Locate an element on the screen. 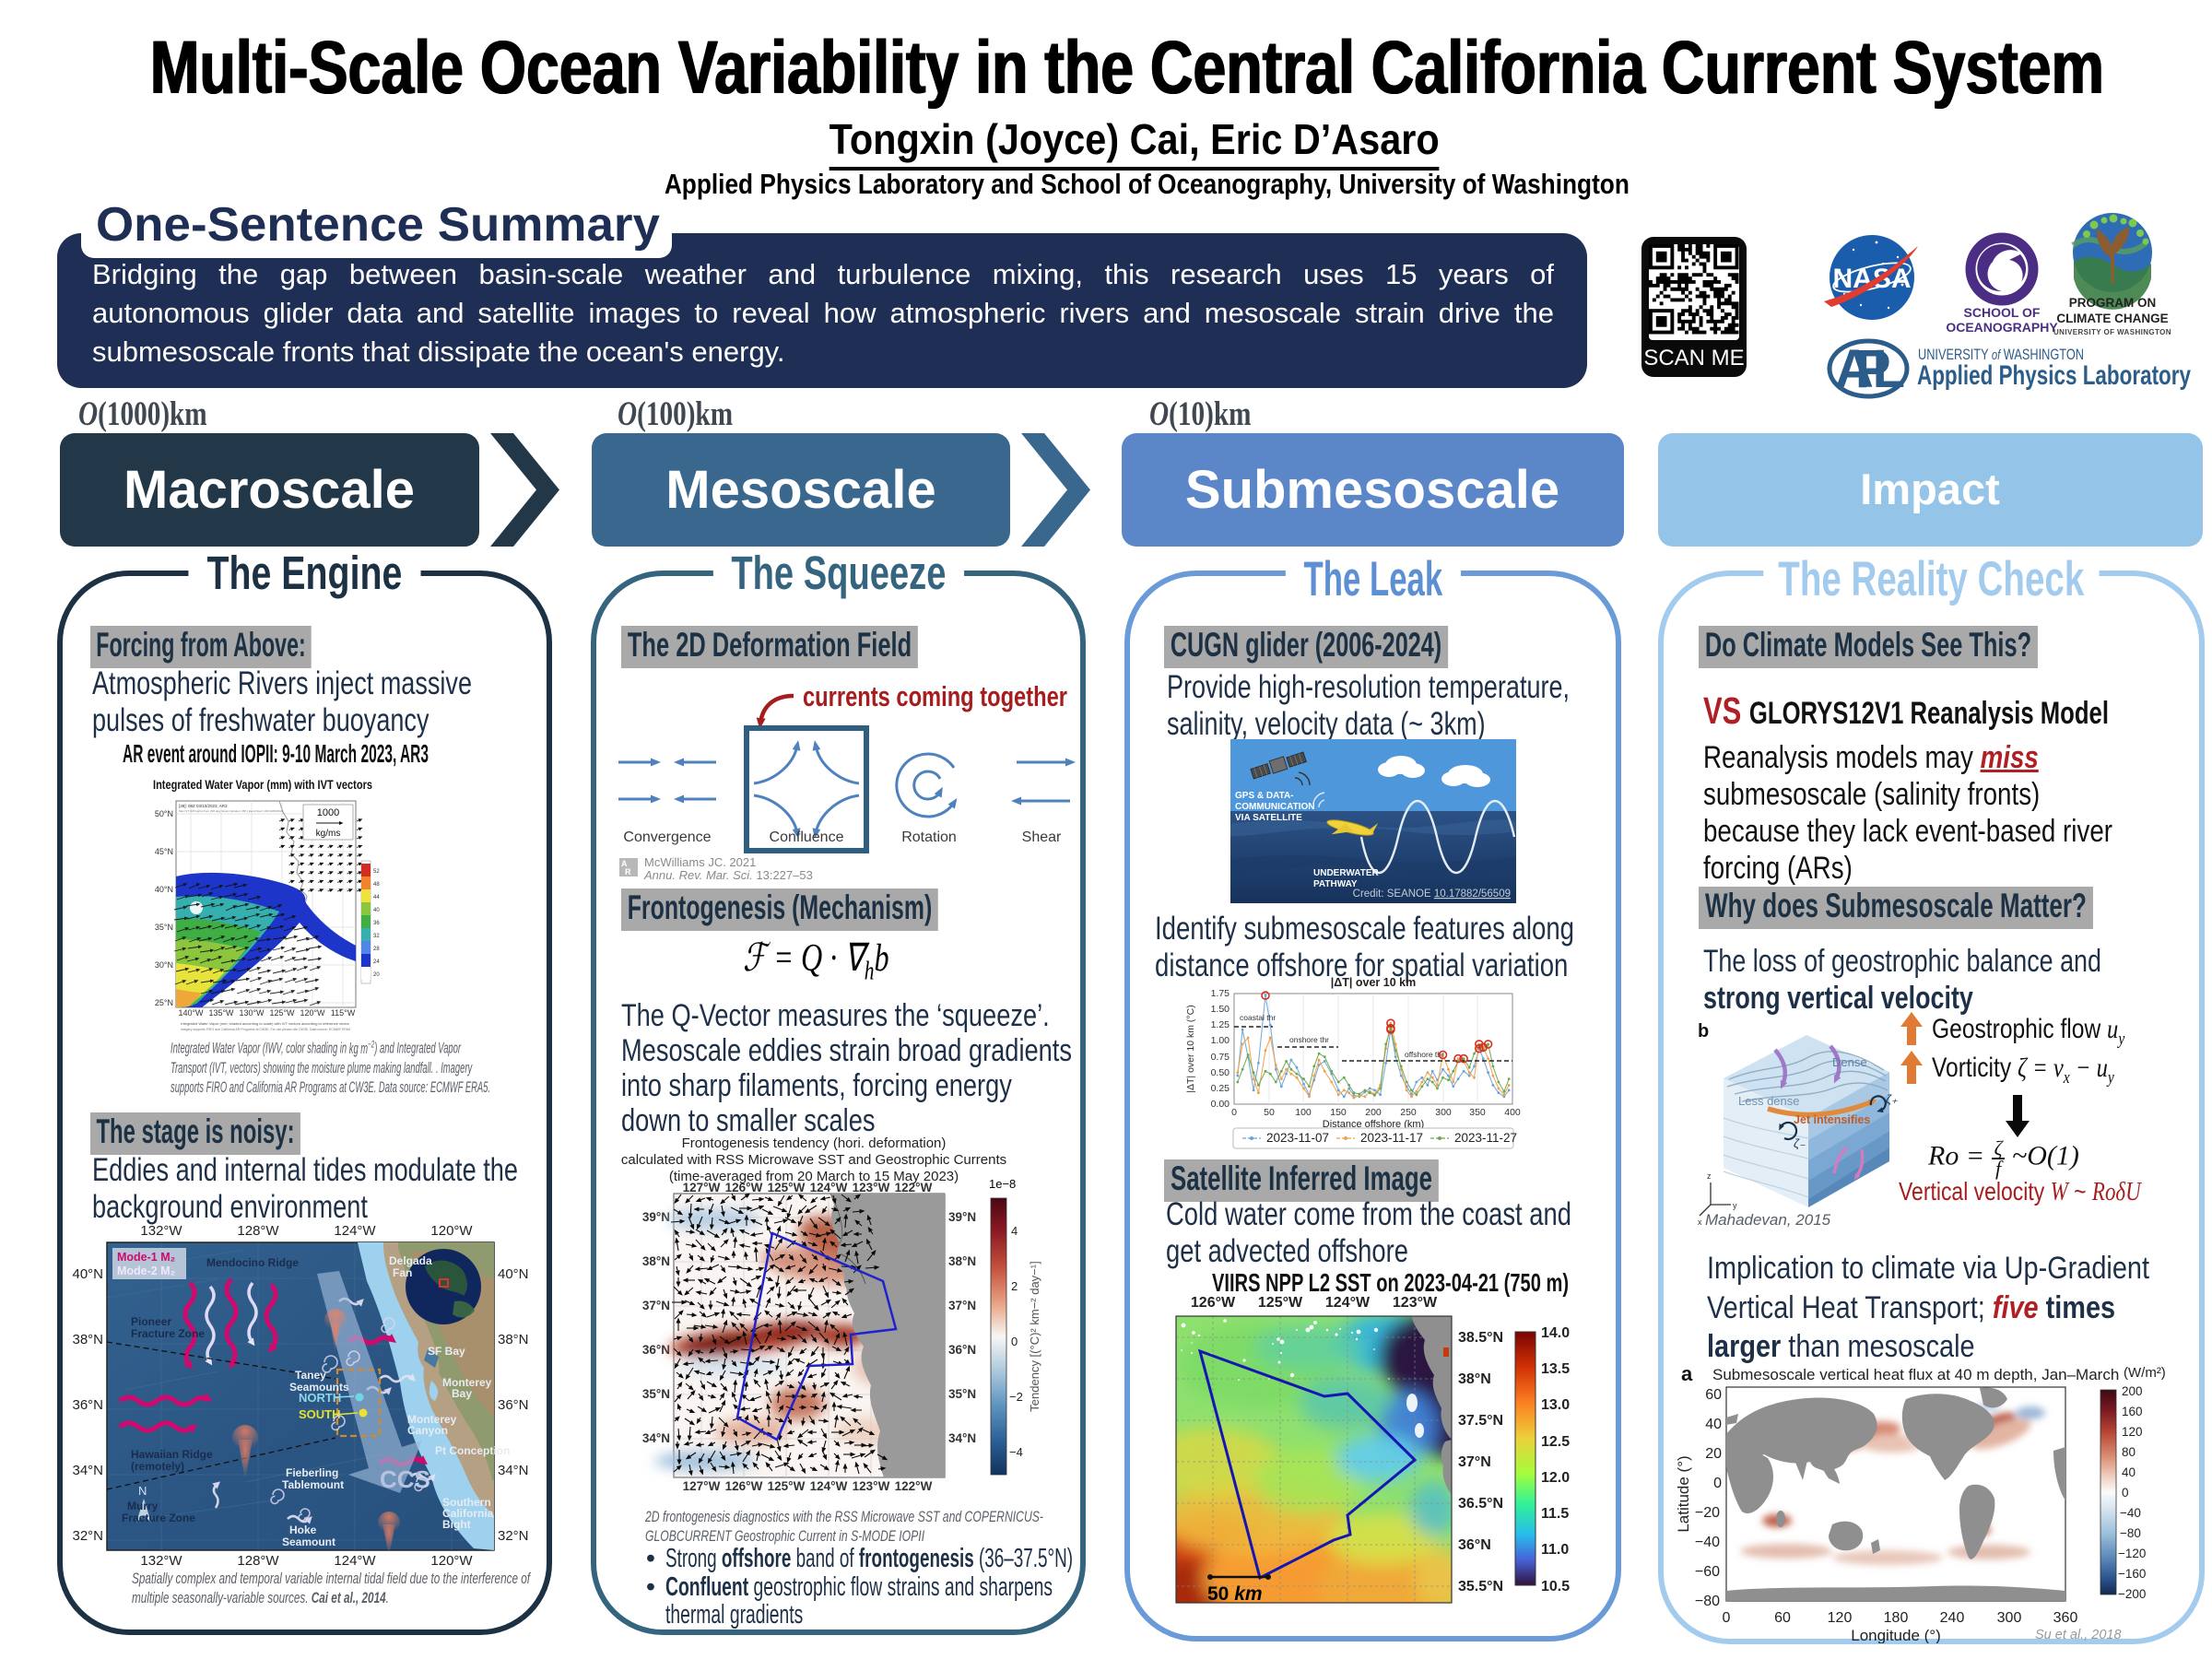 This screenshot has width=2212, height=1659. svg-text: 50 is located at coordinates (1269, 1112).